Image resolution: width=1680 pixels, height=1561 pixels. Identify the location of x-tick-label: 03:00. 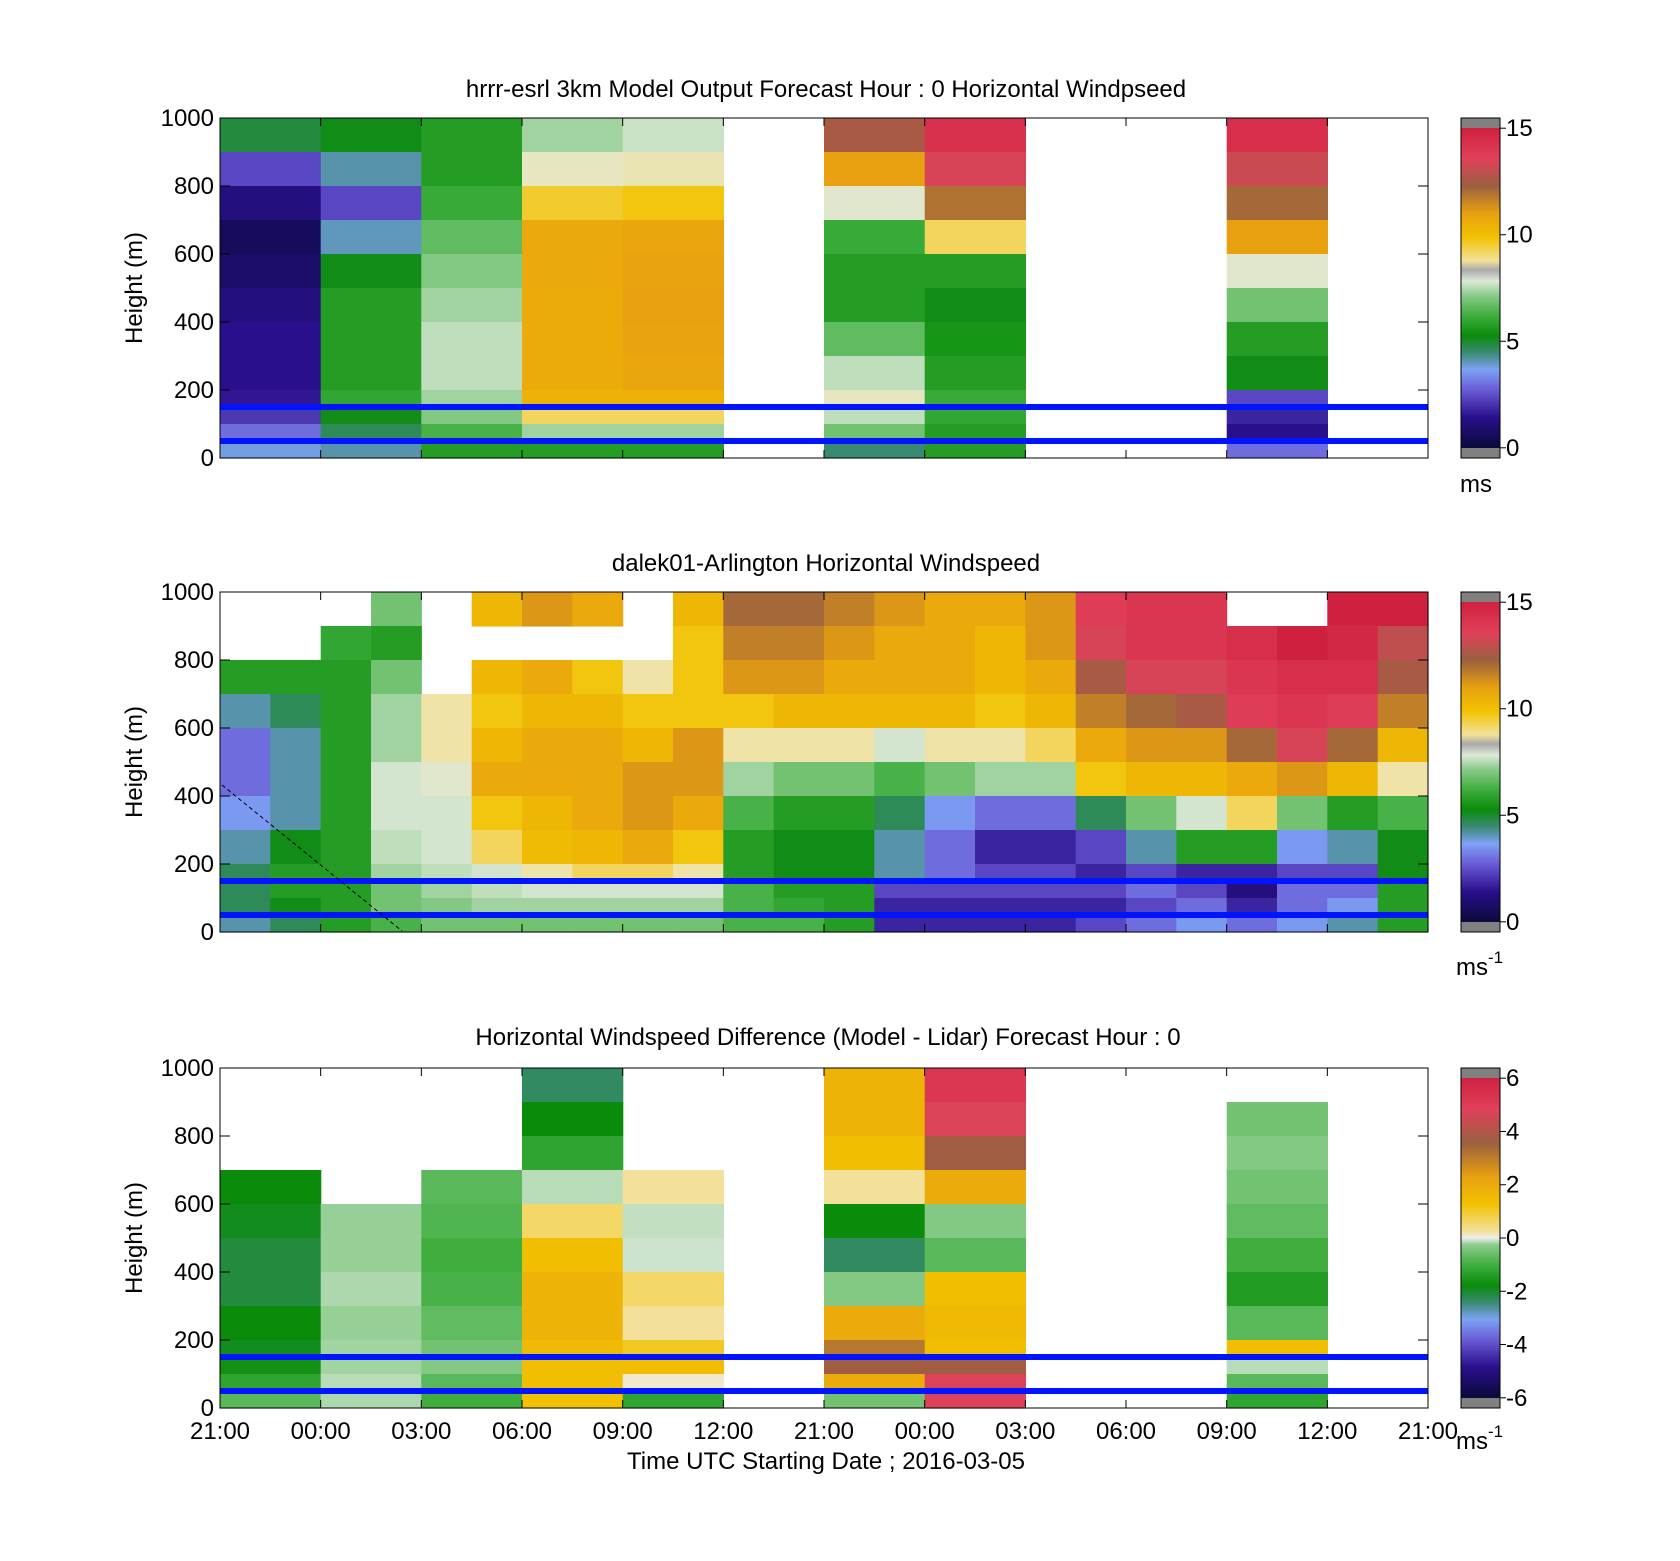
(1025, 1431).